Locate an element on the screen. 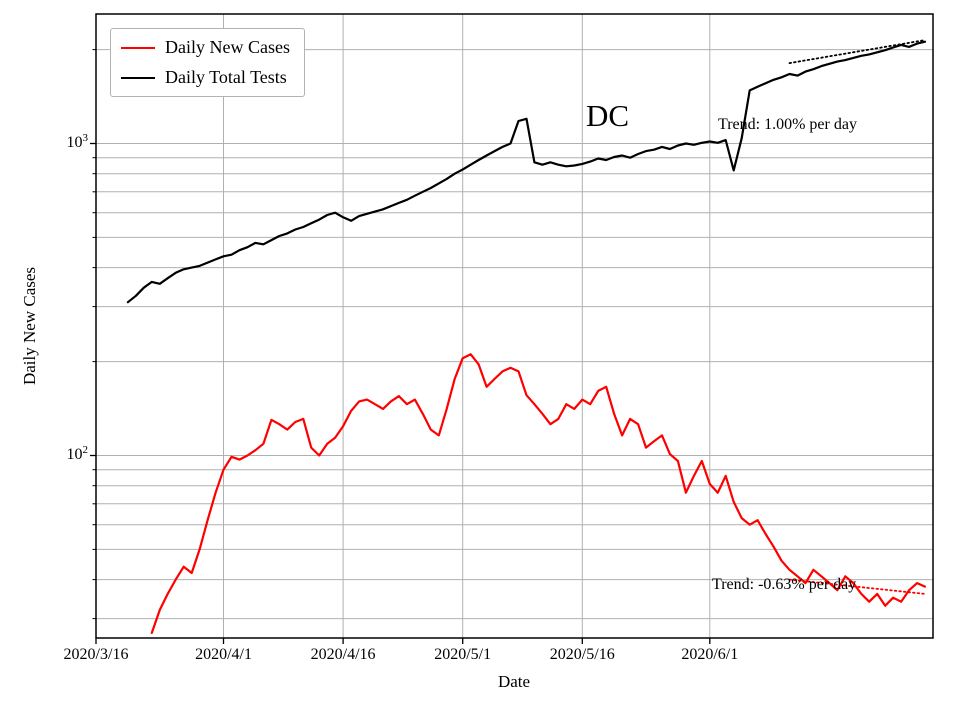  legend-item-cases: Daily New Cases is located at coordinates (205, 47).